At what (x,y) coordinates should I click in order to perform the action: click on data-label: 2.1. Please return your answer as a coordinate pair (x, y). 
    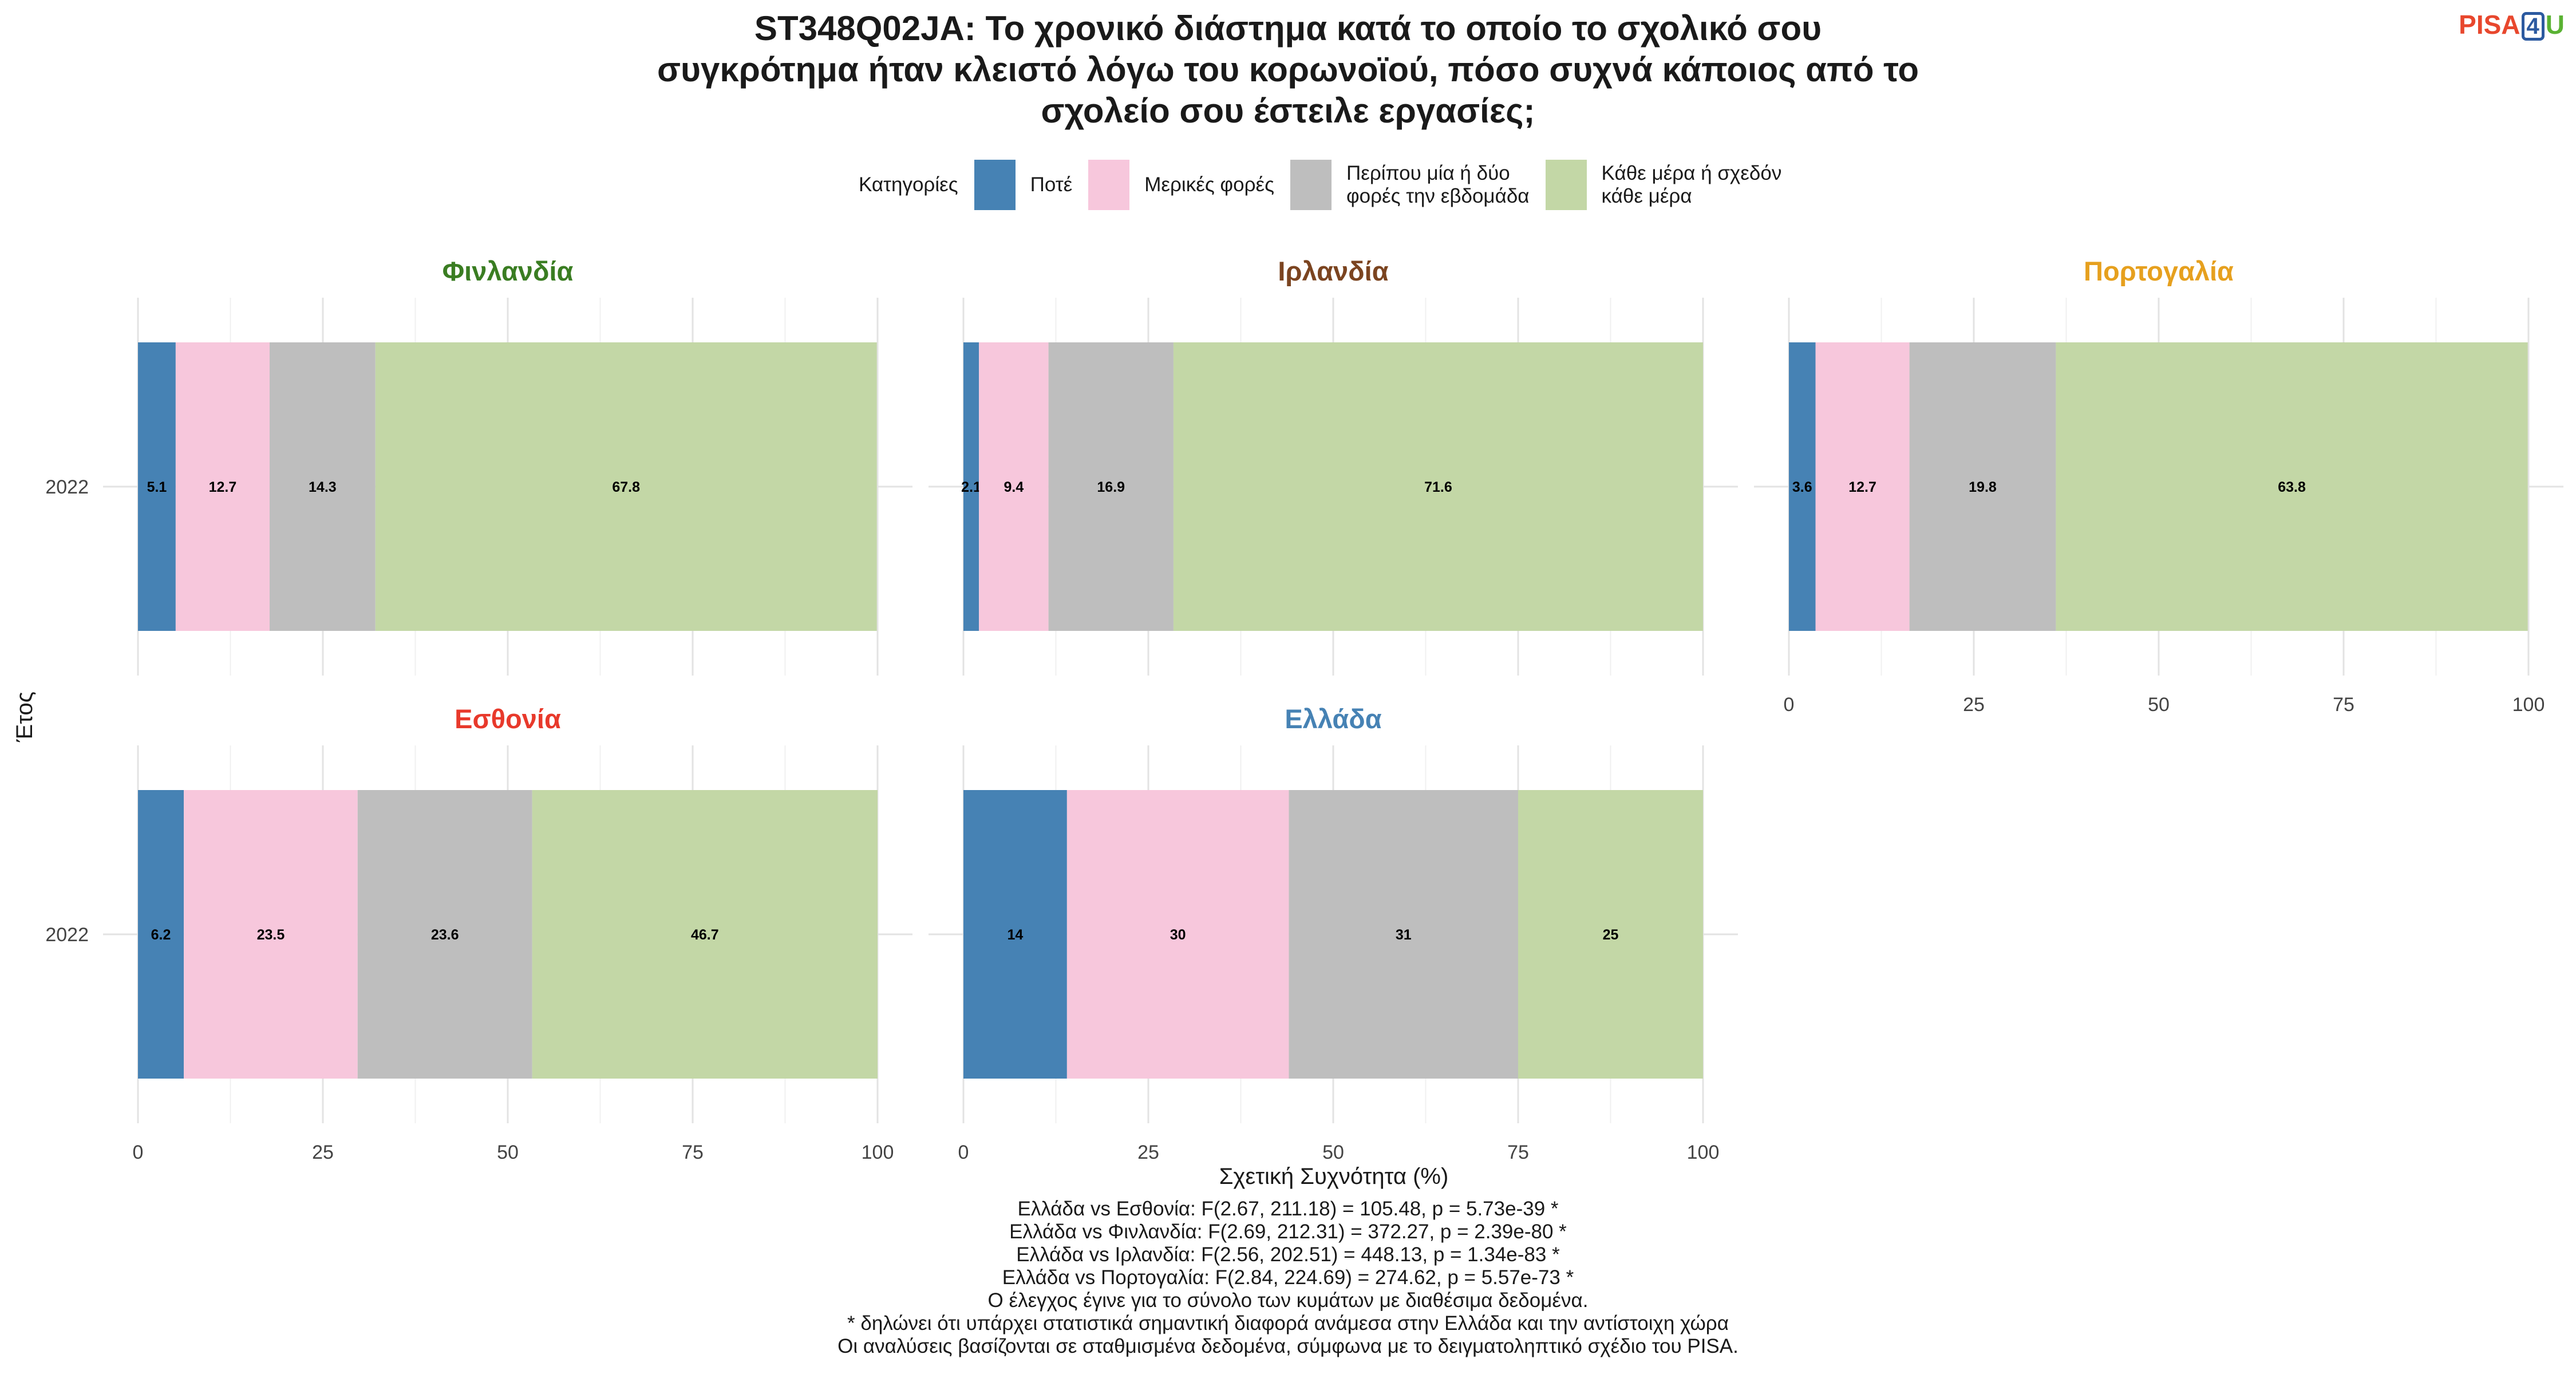
    Looking at the image, I should click on (971, 487).